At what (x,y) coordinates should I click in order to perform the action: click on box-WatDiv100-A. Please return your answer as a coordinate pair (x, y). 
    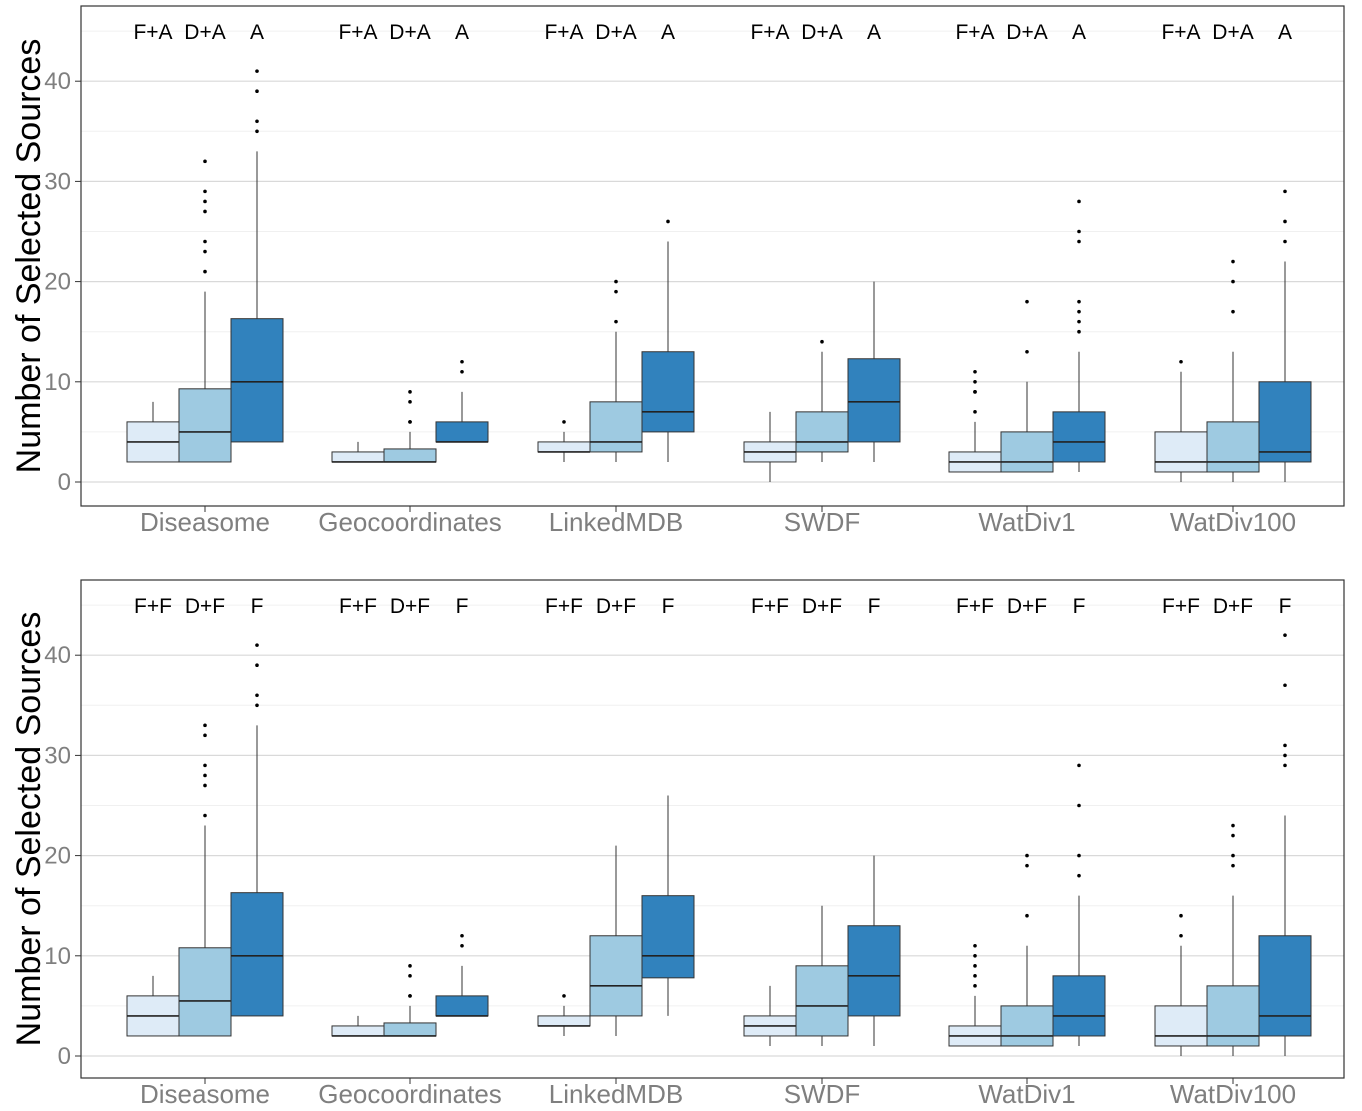
    Looking at the image, I should click on (1285, 335).